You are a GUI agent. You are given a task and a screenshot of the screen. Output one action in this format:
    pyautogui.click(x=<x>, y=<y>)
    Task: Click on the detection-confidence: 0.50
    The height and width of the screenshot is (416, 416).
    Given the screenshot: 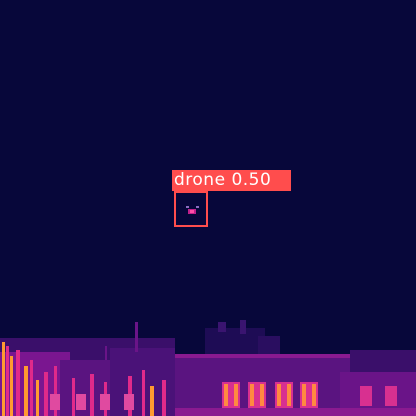 What is the action you would take?
    pyautogui.click(x=251, y=180)
    